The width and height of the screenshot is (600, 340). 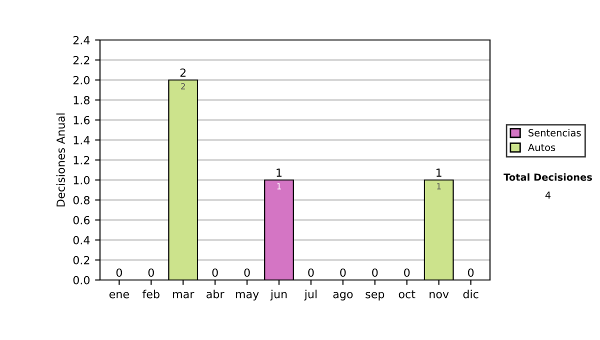 What do you see at coordinates (247, 296) in the screenshot?
I see `x-tick-label: may` at bounding box center [247, 296].